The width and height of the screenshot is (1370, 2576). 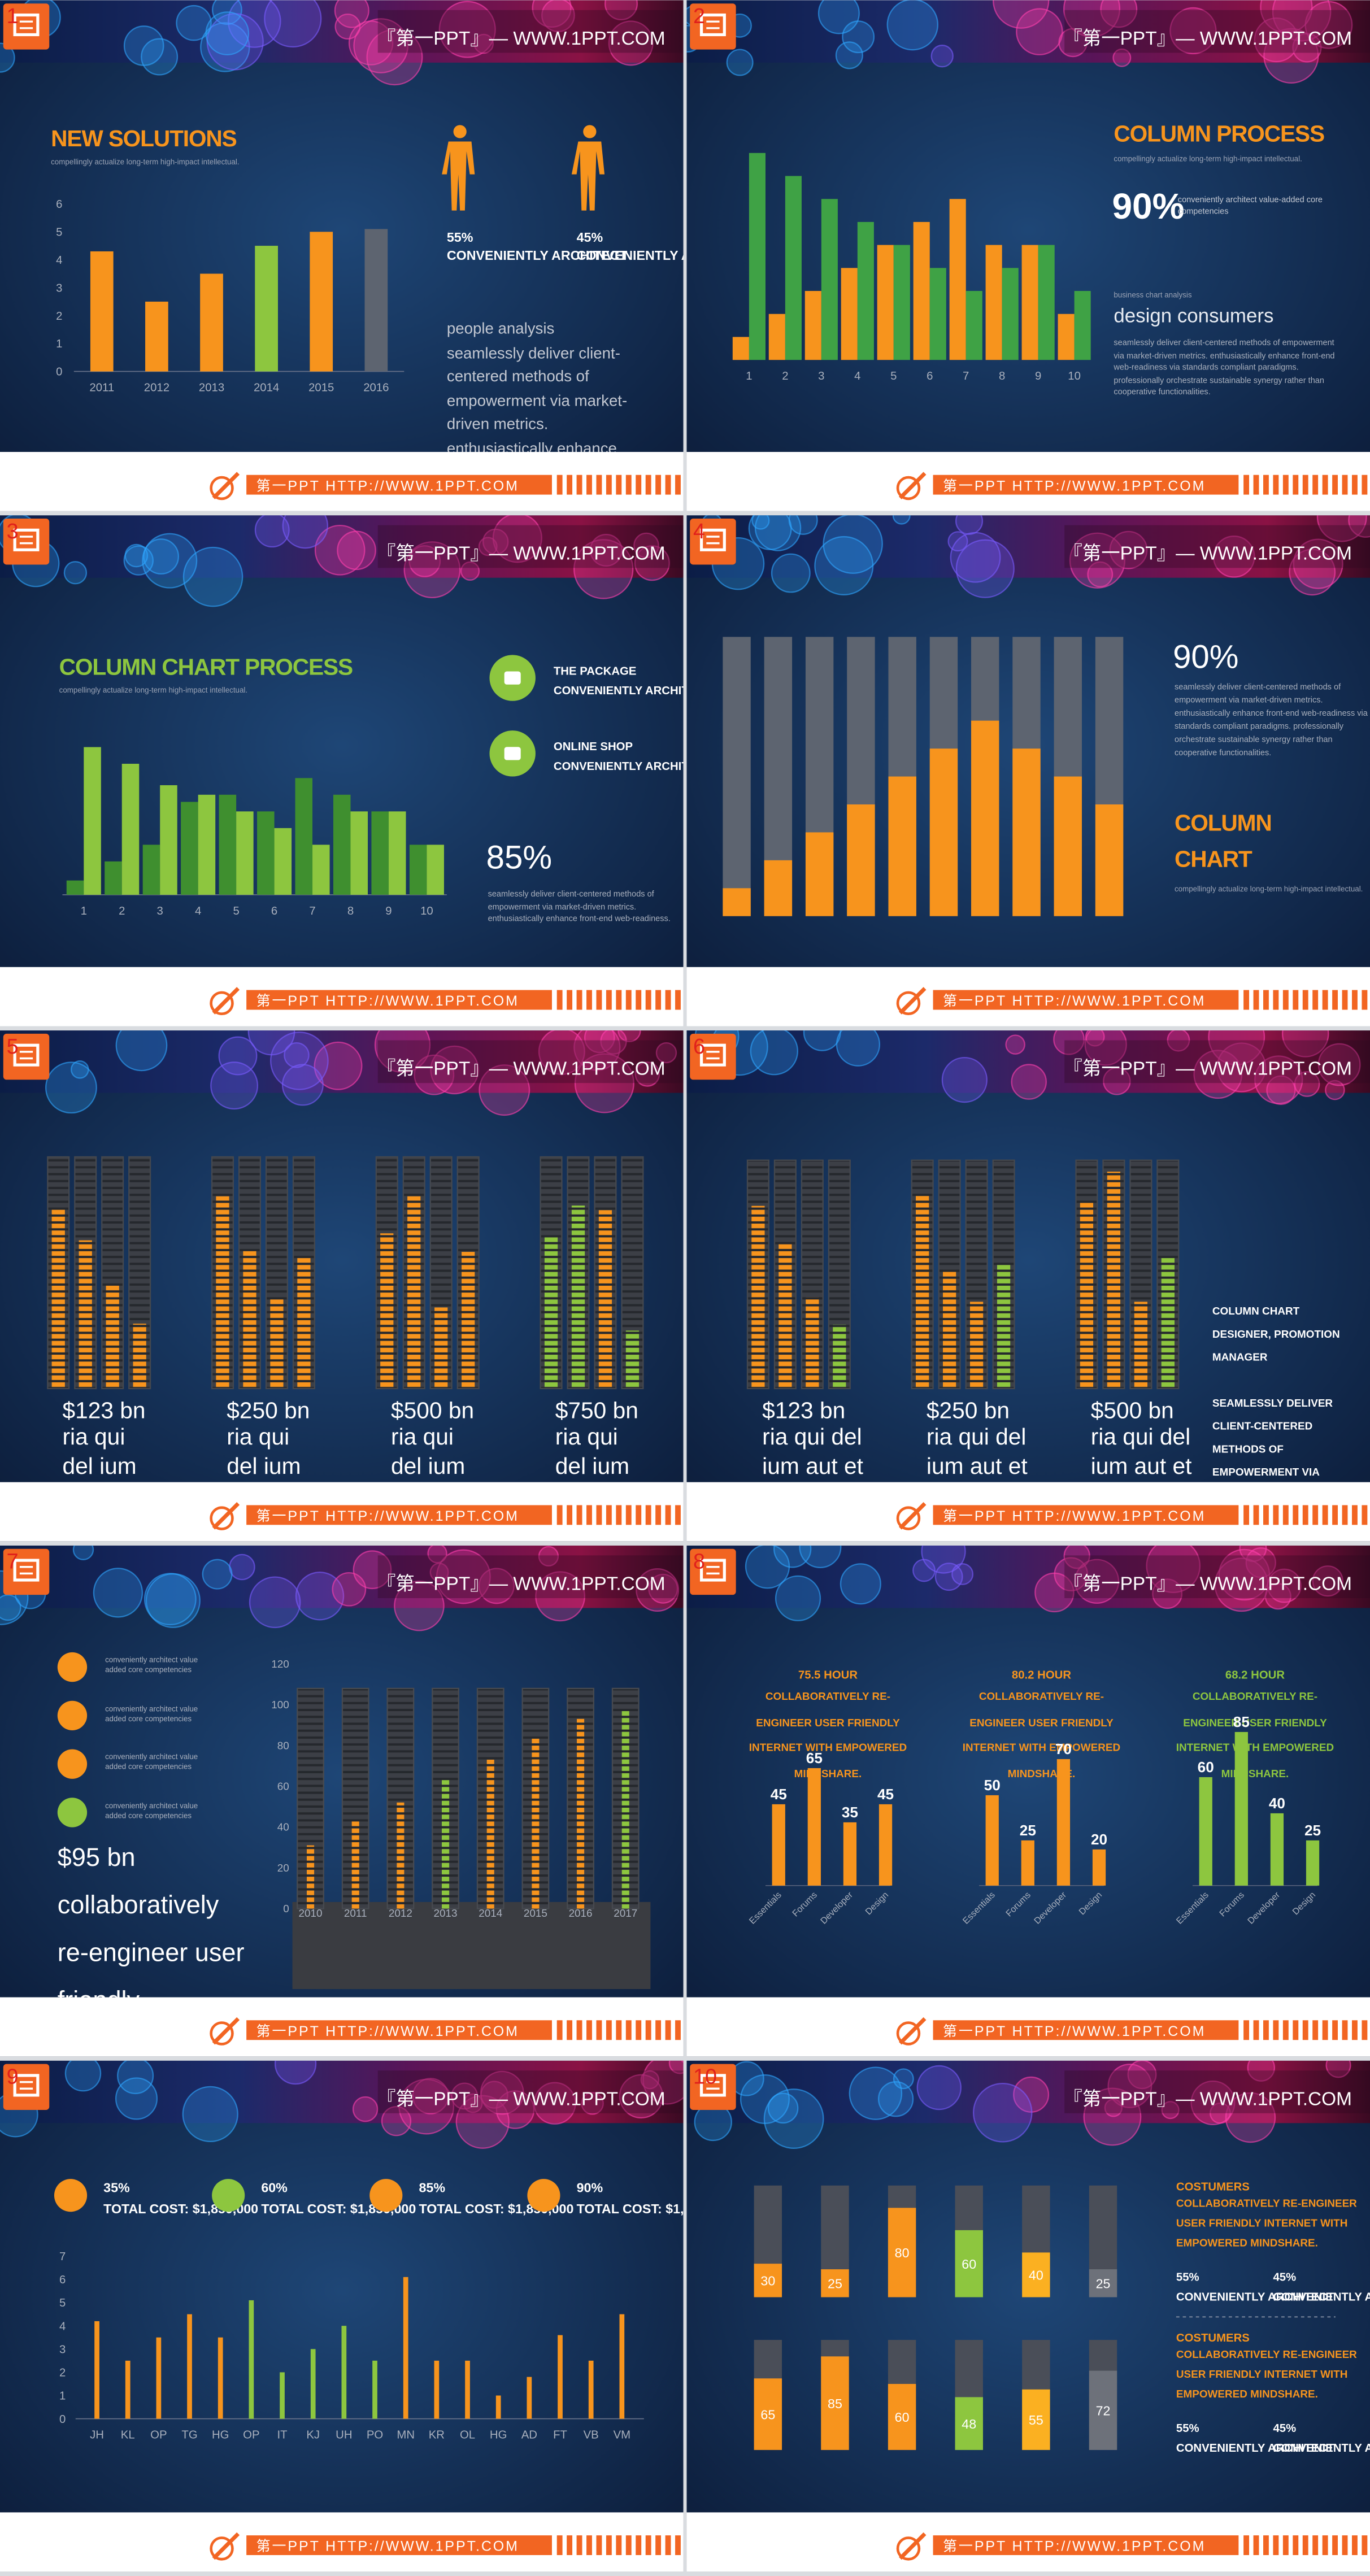 I want to click on figure-label: CONVENIENTLY ARCHITECT, so click(x=537, y=255).